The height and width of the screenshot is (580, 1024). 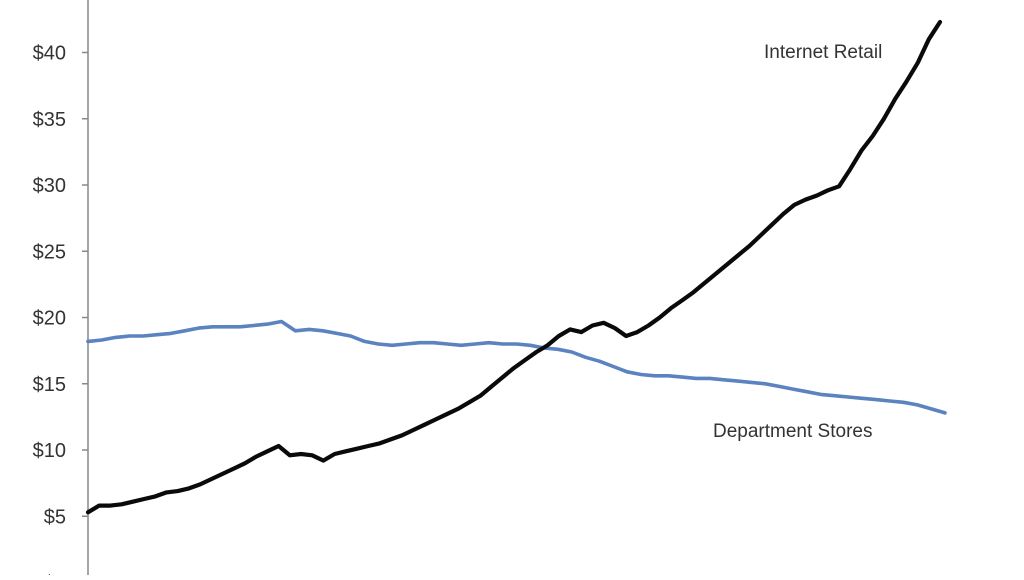 What do you see at coordinates (49, 451) in the screenshot?
I see `y-tick-label: $10` at bounding box center [49, 451].